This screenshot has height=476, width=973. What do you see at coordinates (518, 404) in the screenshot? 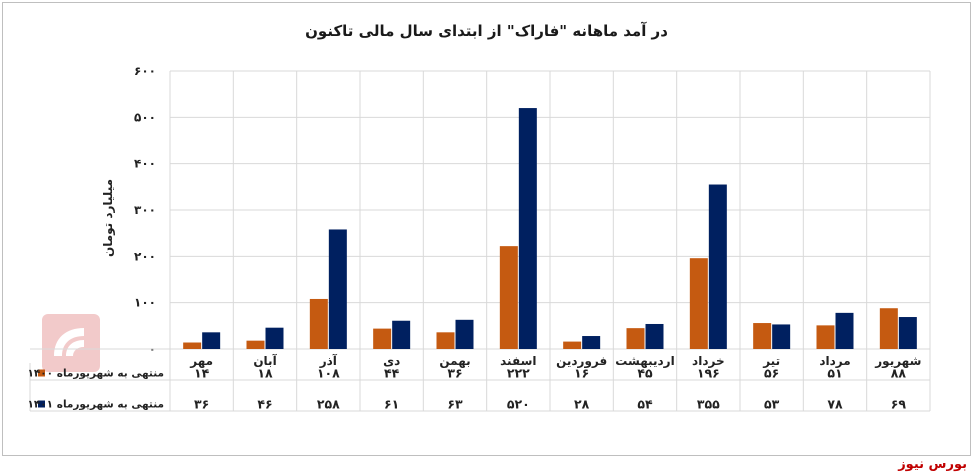
I see `data-label: ۵۲۰` at bounding box center [518, 404].